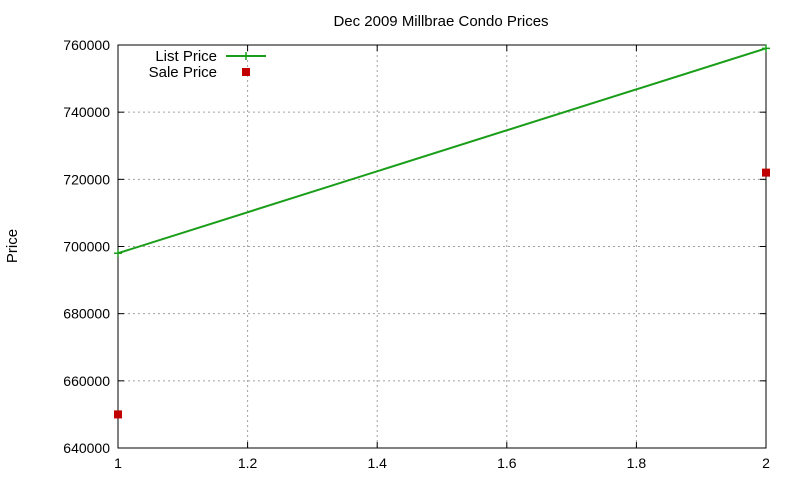  I want to click on y-tick-label: 680000, so click(86, 314).